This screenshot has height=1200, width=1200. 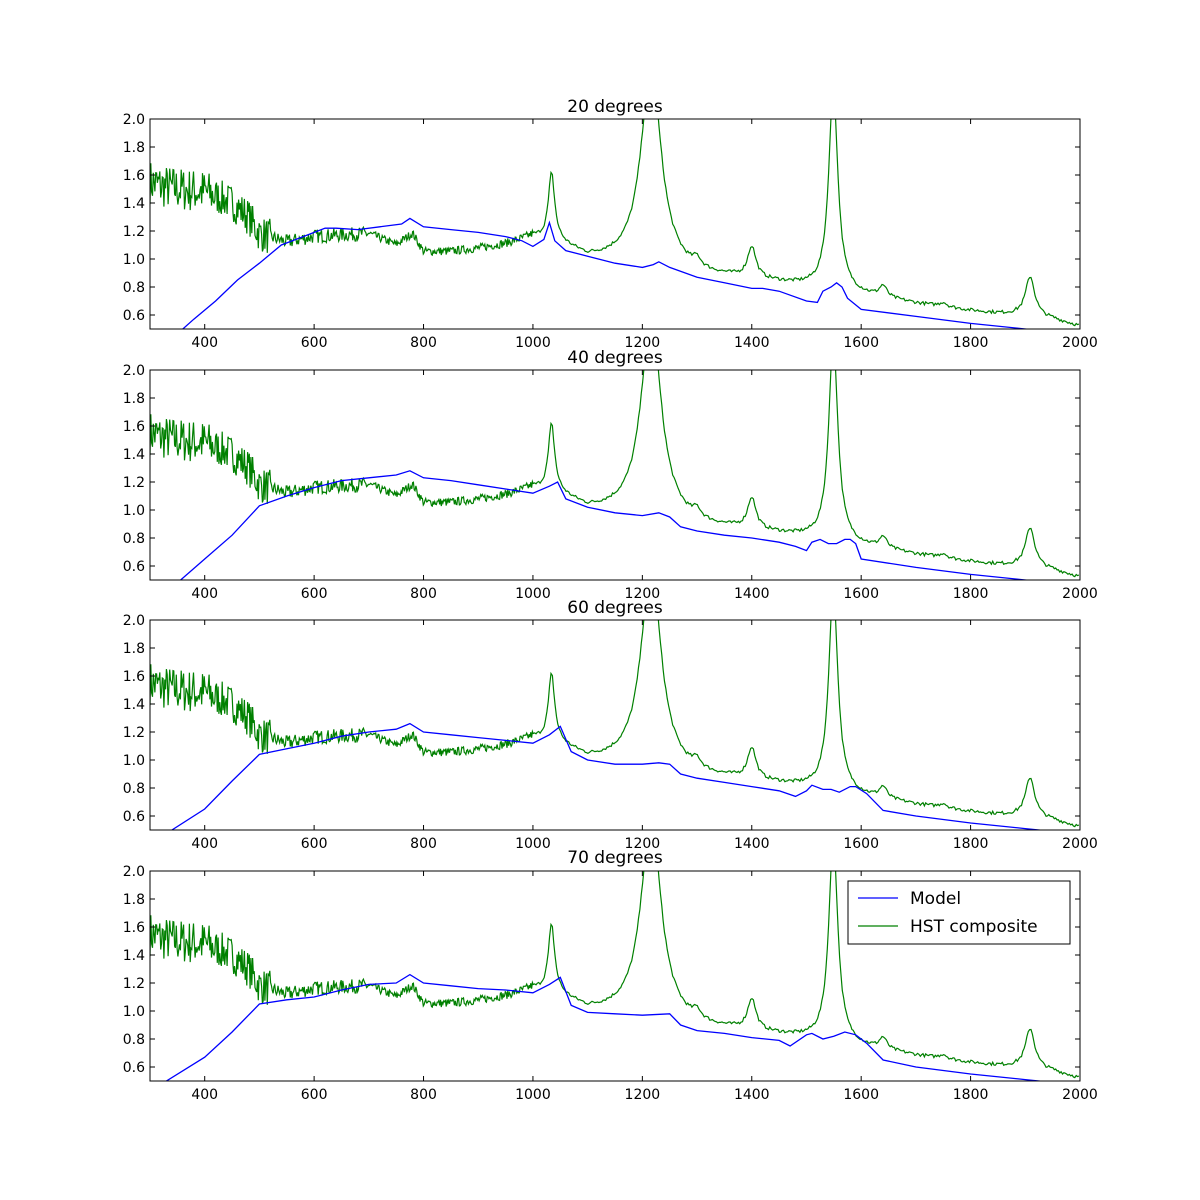 What do you see at coordinates (615, 107) in the screenshot?
I see `panel-title: 20 degrees` at bounding box center [615, 107].